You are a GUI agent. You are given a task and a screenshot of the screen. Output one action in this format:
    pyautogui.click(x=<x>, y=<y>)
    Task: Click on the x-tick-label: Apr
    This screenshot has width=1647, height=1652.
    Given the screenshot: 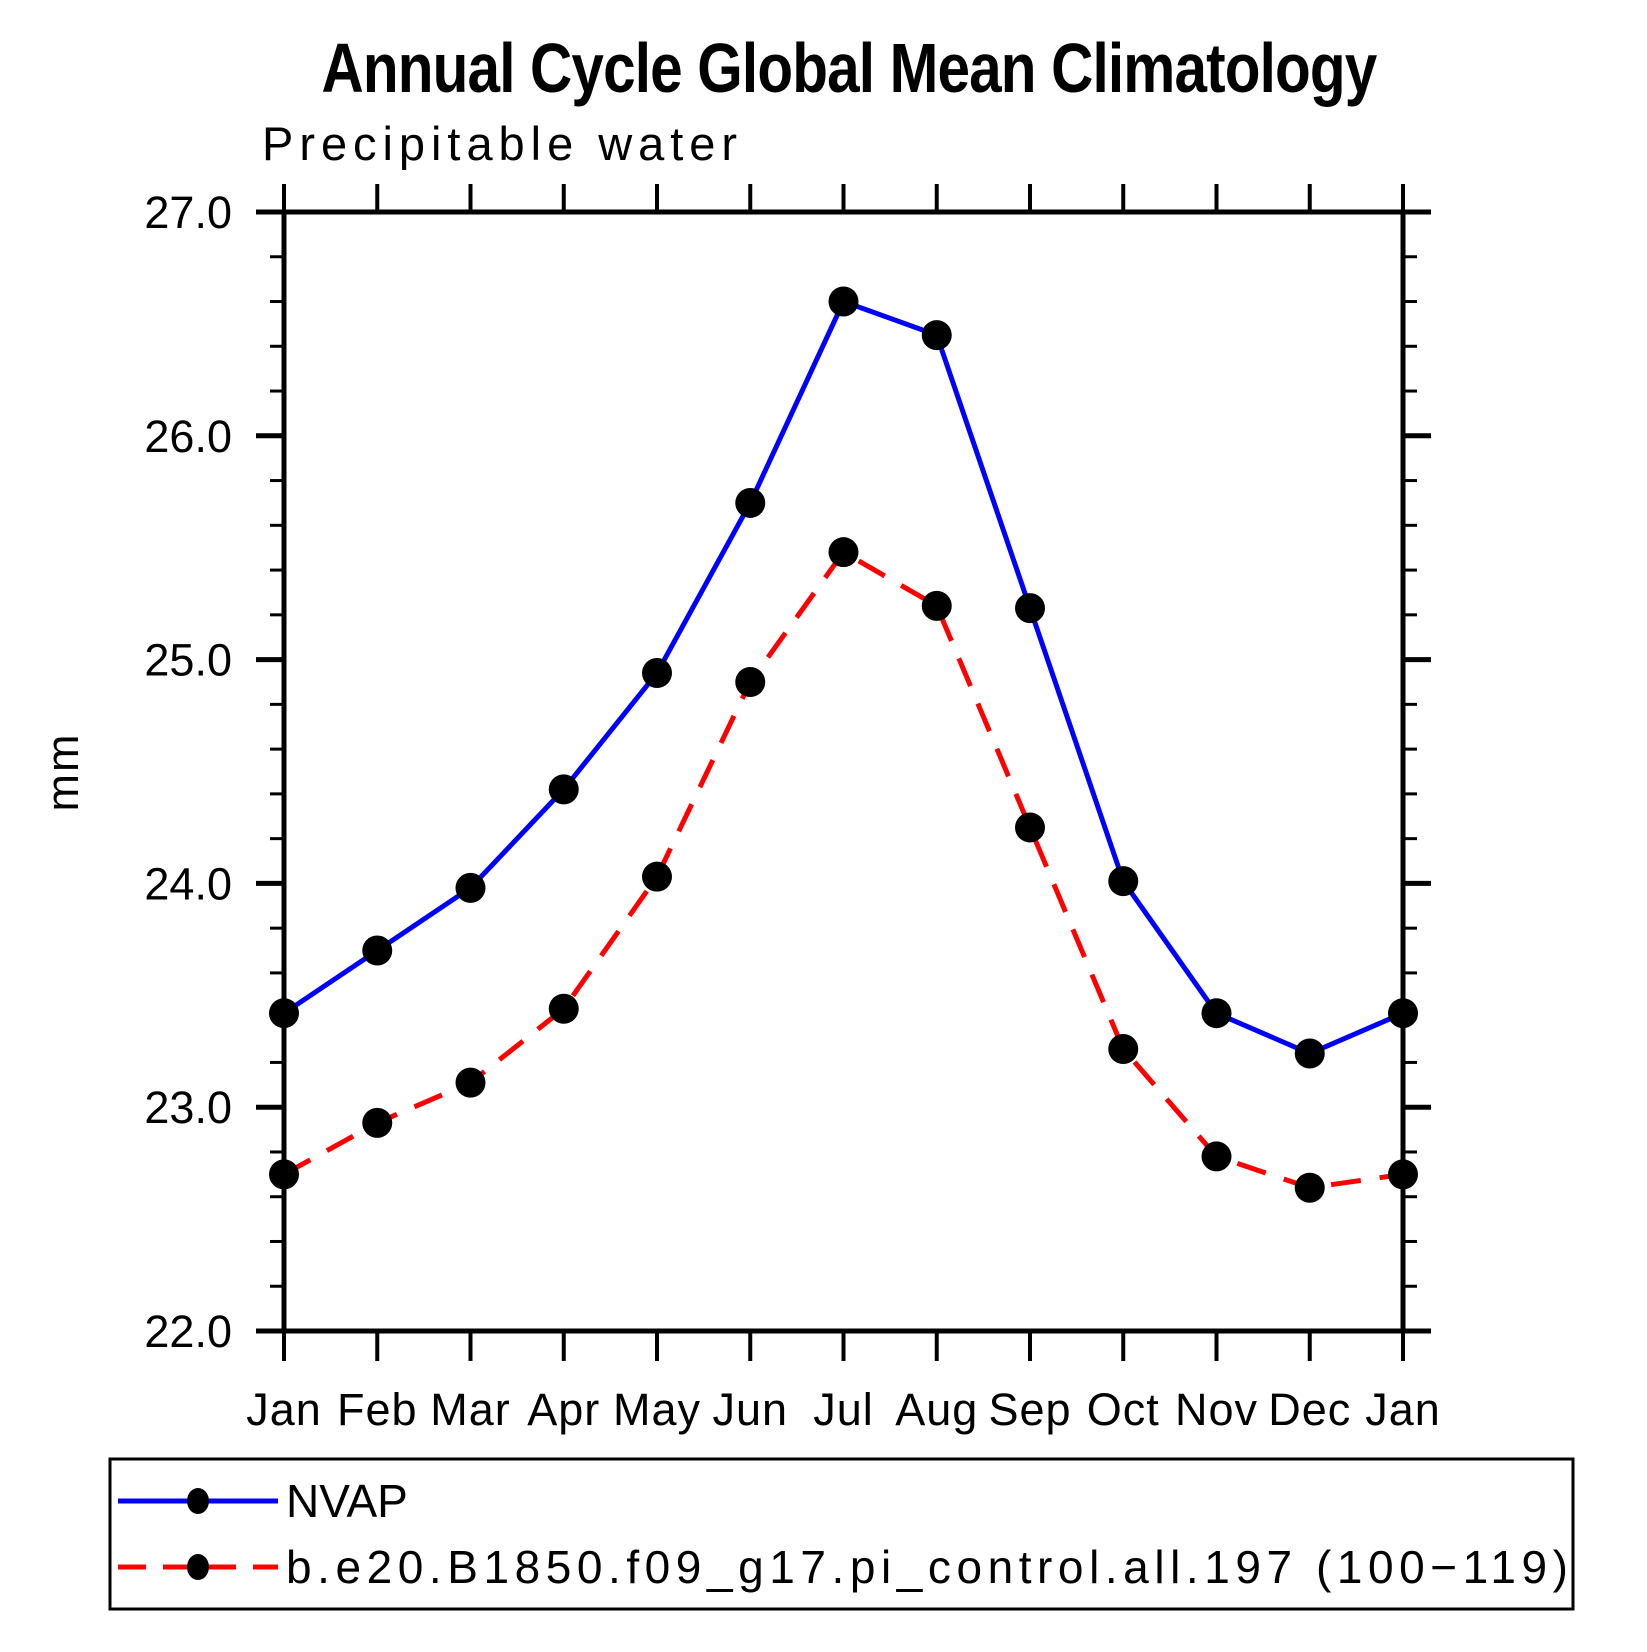 What is the action you would take?
    pyautogui.click(x=563, y=1409)
    